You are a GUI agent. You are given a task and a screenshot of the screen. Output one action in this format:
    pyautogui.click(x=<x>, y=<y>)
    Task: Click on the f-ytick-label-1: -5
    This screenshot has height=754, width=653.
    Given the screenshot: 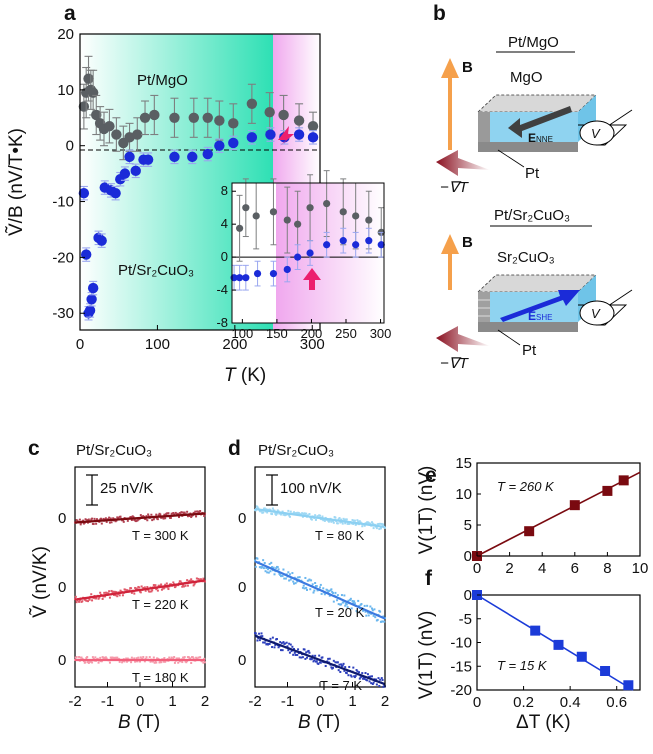 What is the action you would take?
    pyautogui.click(x=465, y=619)
    